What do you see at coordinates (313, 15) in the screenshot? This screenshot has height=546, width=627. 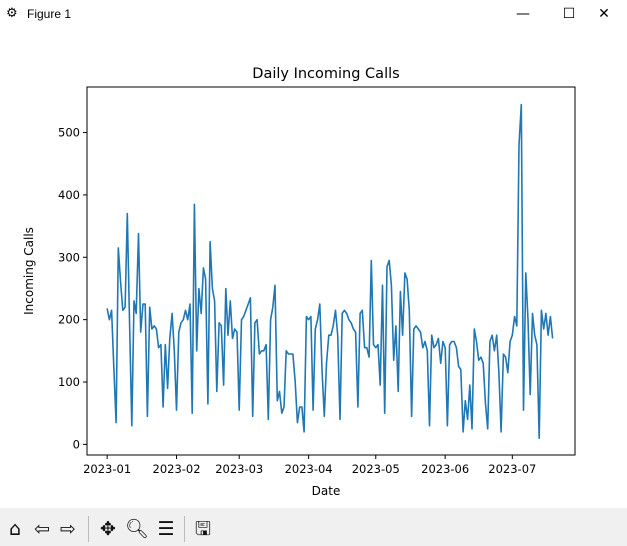 I see `window-titlebar: ⚙ Figure 1 — ☐ ✕` at bounding box center [313, 15].